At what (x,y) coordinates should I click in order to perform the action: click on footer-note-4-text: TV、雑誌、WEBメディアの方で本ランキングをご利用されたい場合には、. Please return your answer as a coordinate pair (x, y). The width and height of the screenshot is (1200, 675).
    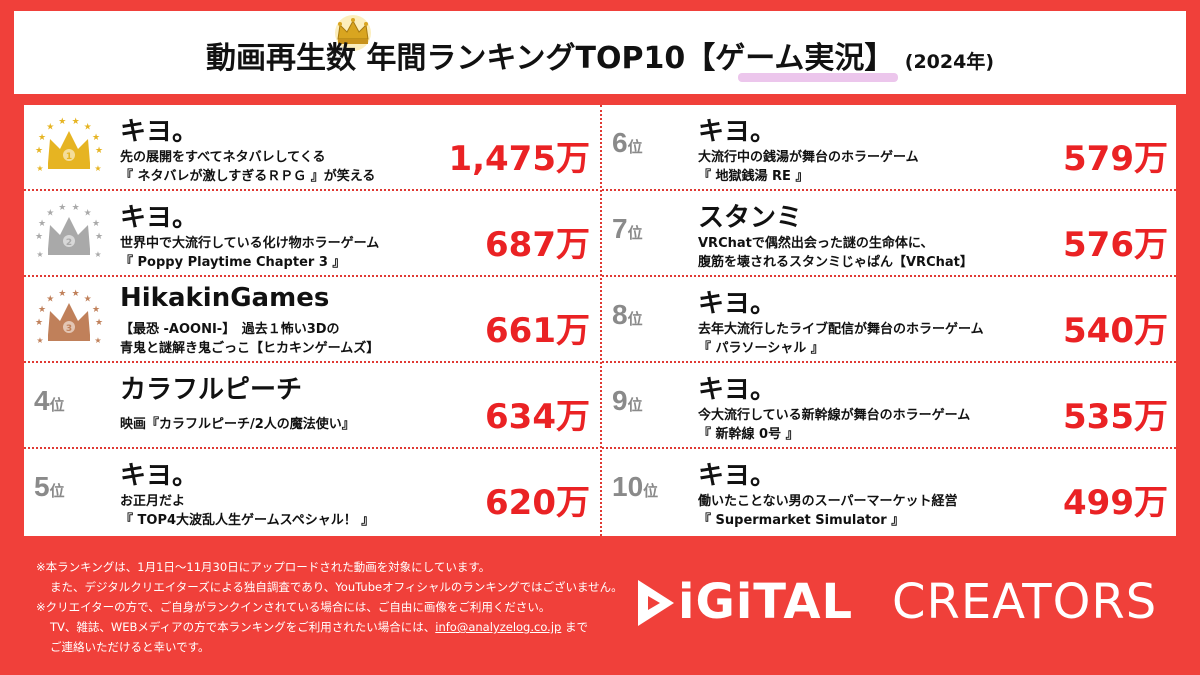
    Looking at the image, I should click on (243, 627).